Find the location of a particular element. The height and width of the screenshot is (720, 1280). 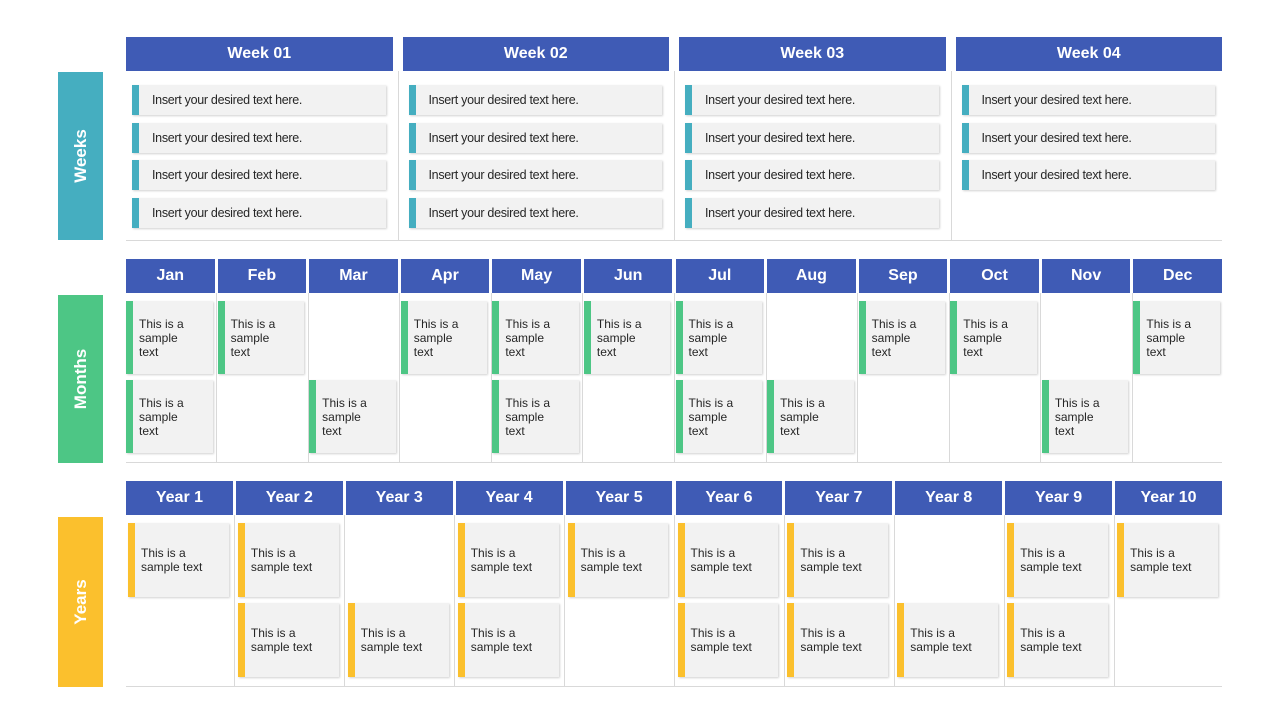

section-label: Years is located at coordinates (80, 602).